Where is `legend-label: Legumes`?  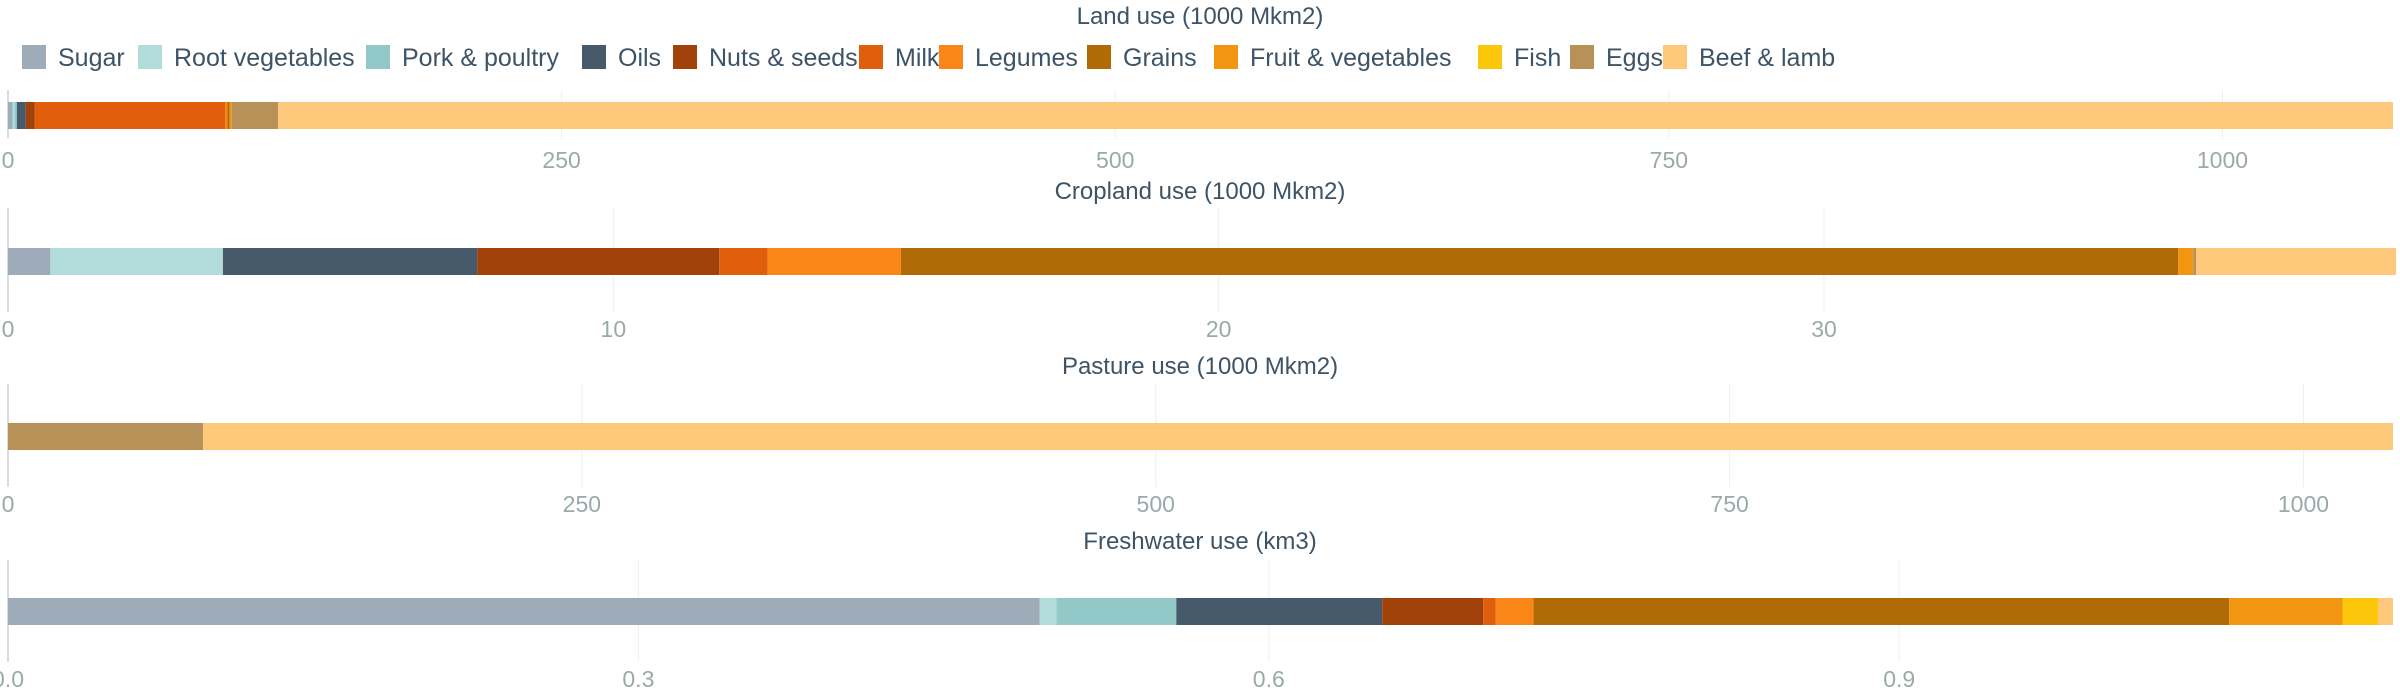
legend-label: Legumes is located at coordinates (1026, 58).